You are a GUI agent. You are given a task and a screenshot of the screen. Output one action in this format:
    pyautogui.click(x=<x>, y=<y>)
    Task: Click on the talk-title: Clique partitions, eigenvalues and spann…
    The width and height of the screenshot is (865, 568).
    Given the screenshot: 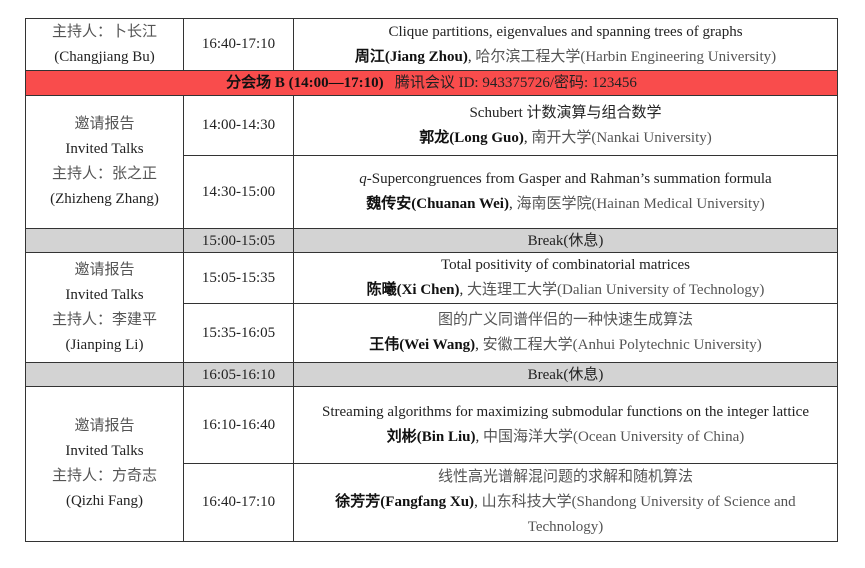 What is the action you would take?
    pyautogui.click(x=565, y=31)
    